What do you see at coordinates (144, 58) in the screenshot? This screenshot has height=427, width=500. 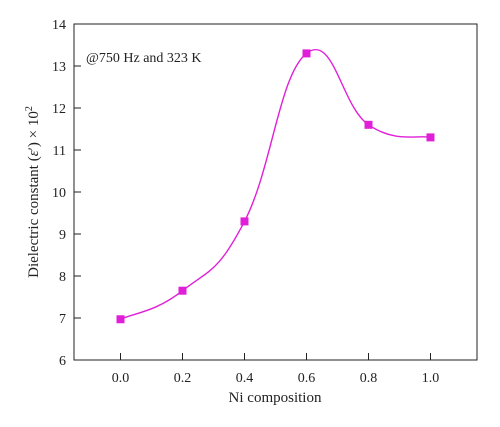 I see `annotation-text: @750 Hz and 323 K` at bounding box center [144, 58].